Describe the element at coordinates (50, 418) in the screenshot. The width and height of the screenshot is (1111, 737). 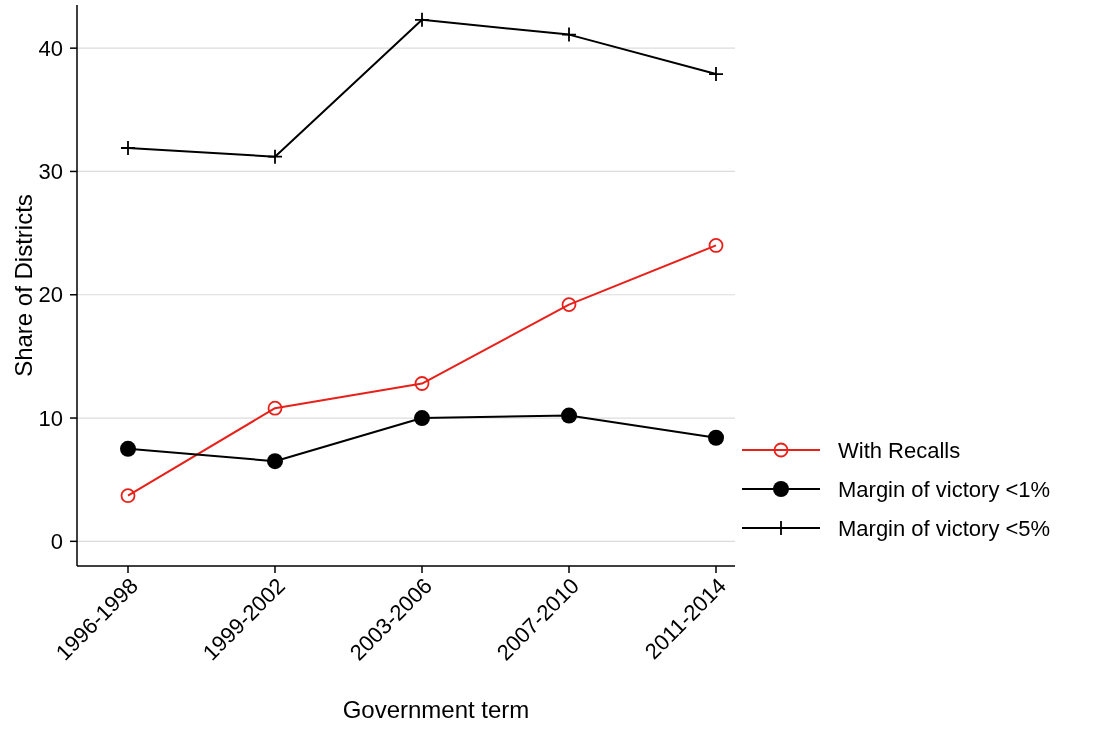
I see `y-tick-label: 10` at that location.